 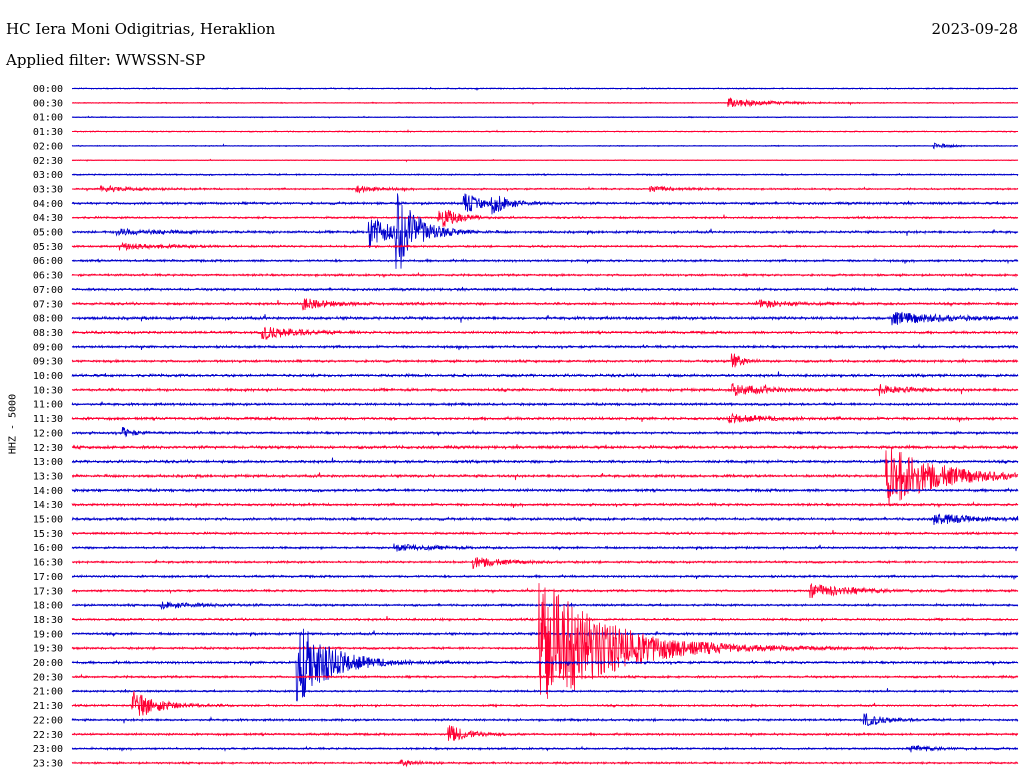 I want to click on trace-row-1930, so click(x=545, y=641).